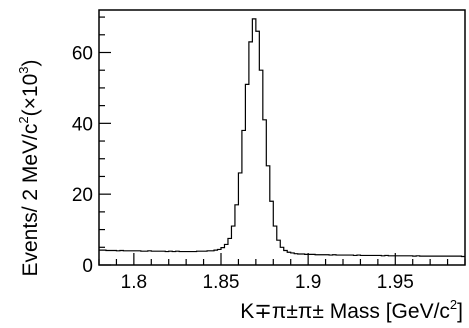 This screenshot has width=469, height=328. I want to click on x-tick-label: 1.95, so click(395, 282).